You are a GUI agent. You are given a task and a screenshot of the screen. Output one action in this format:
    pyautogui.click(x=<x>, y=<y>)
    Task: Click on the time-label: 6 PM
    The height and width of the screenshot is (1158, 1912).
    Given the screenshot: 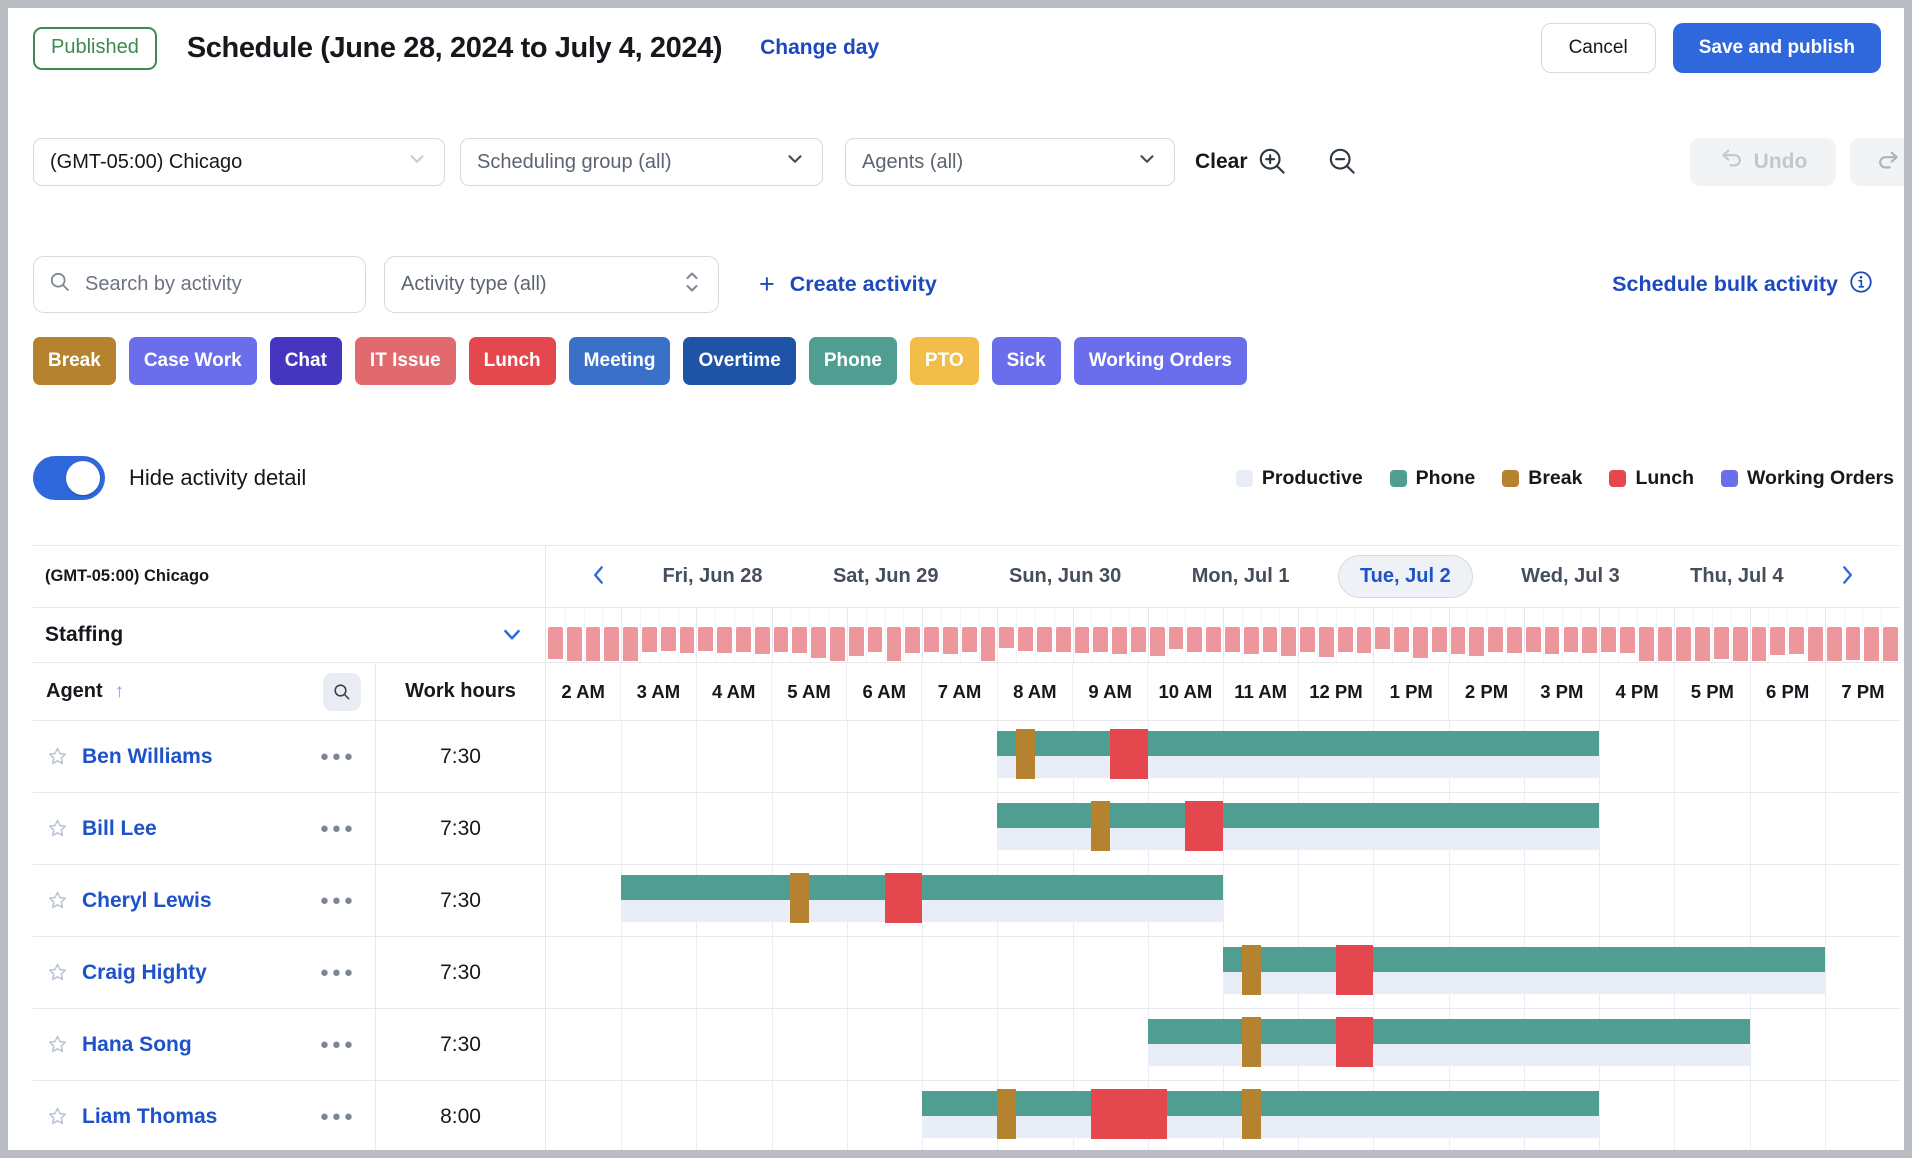 What is the action you would take?
    pyautogui.click(x=1787, y=691)
    